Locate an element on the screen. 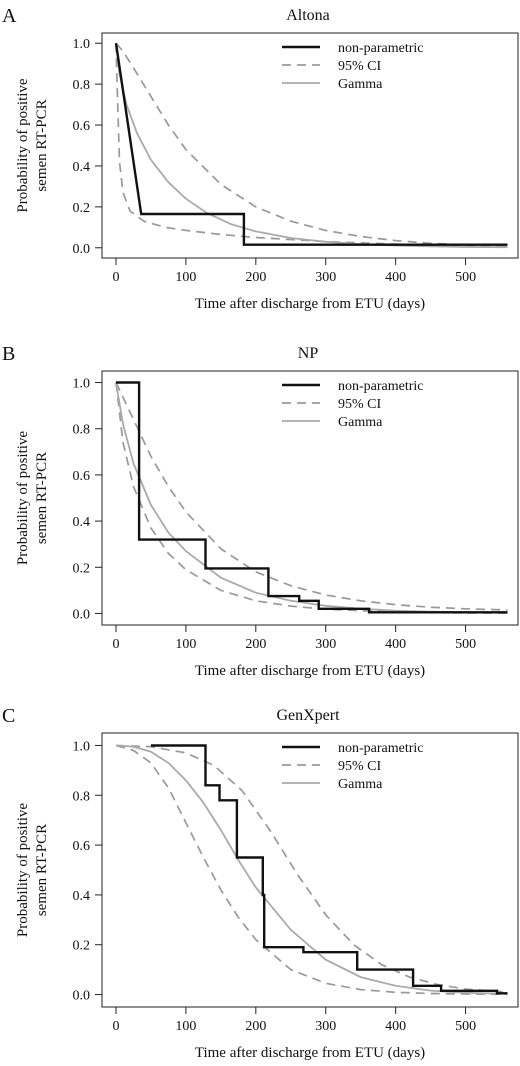  series-line-gamma is located at coordinates (311, 146).